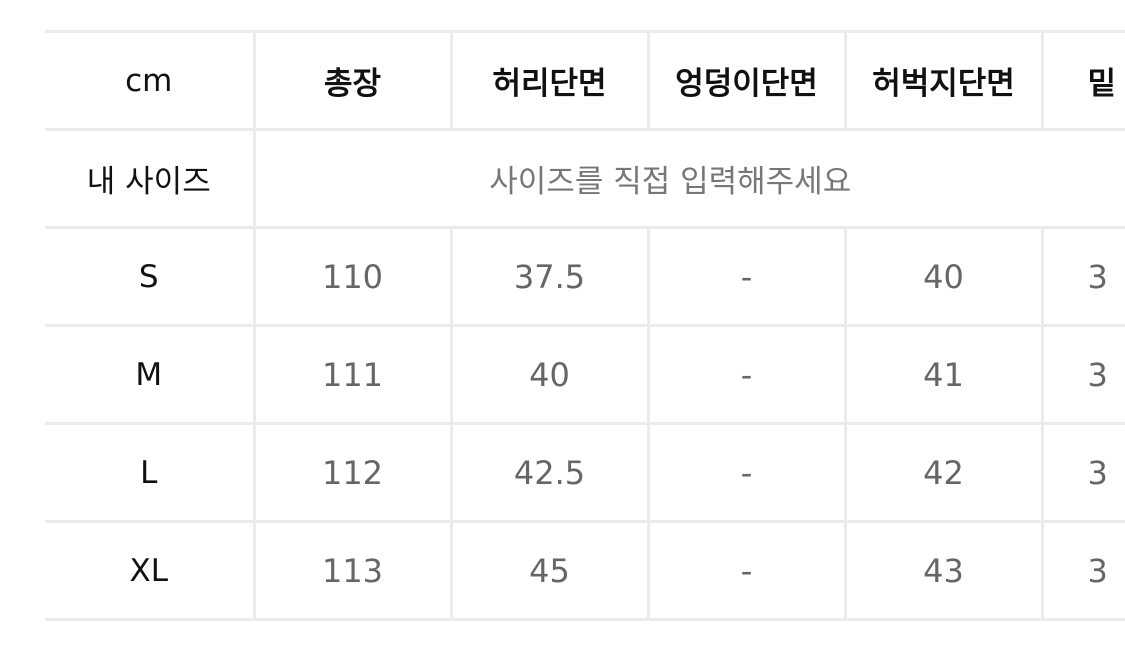 The width and height of the screenshot is (1125, 652). I want to click on table-cell: 42, so click(942, 472).